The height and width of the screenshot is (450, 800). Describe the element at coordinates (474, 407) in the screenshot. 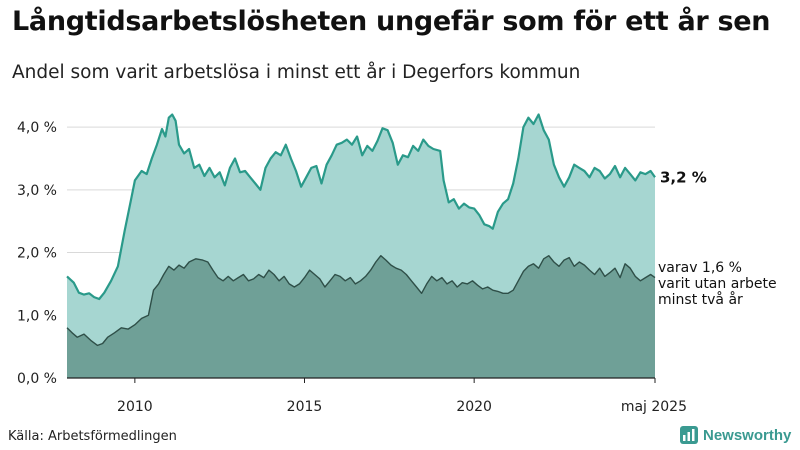

I see `x-tick-label: 2020` at that location.